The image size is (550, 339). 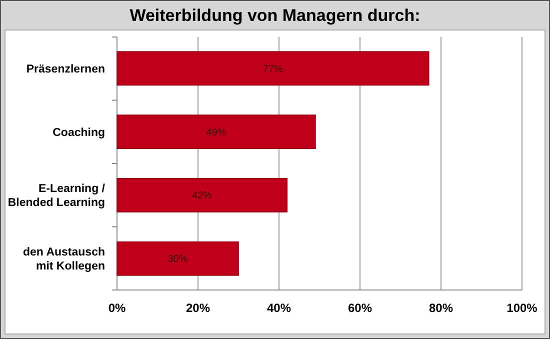 I want to click on data-label: 49%, so click(x=216, y=132).